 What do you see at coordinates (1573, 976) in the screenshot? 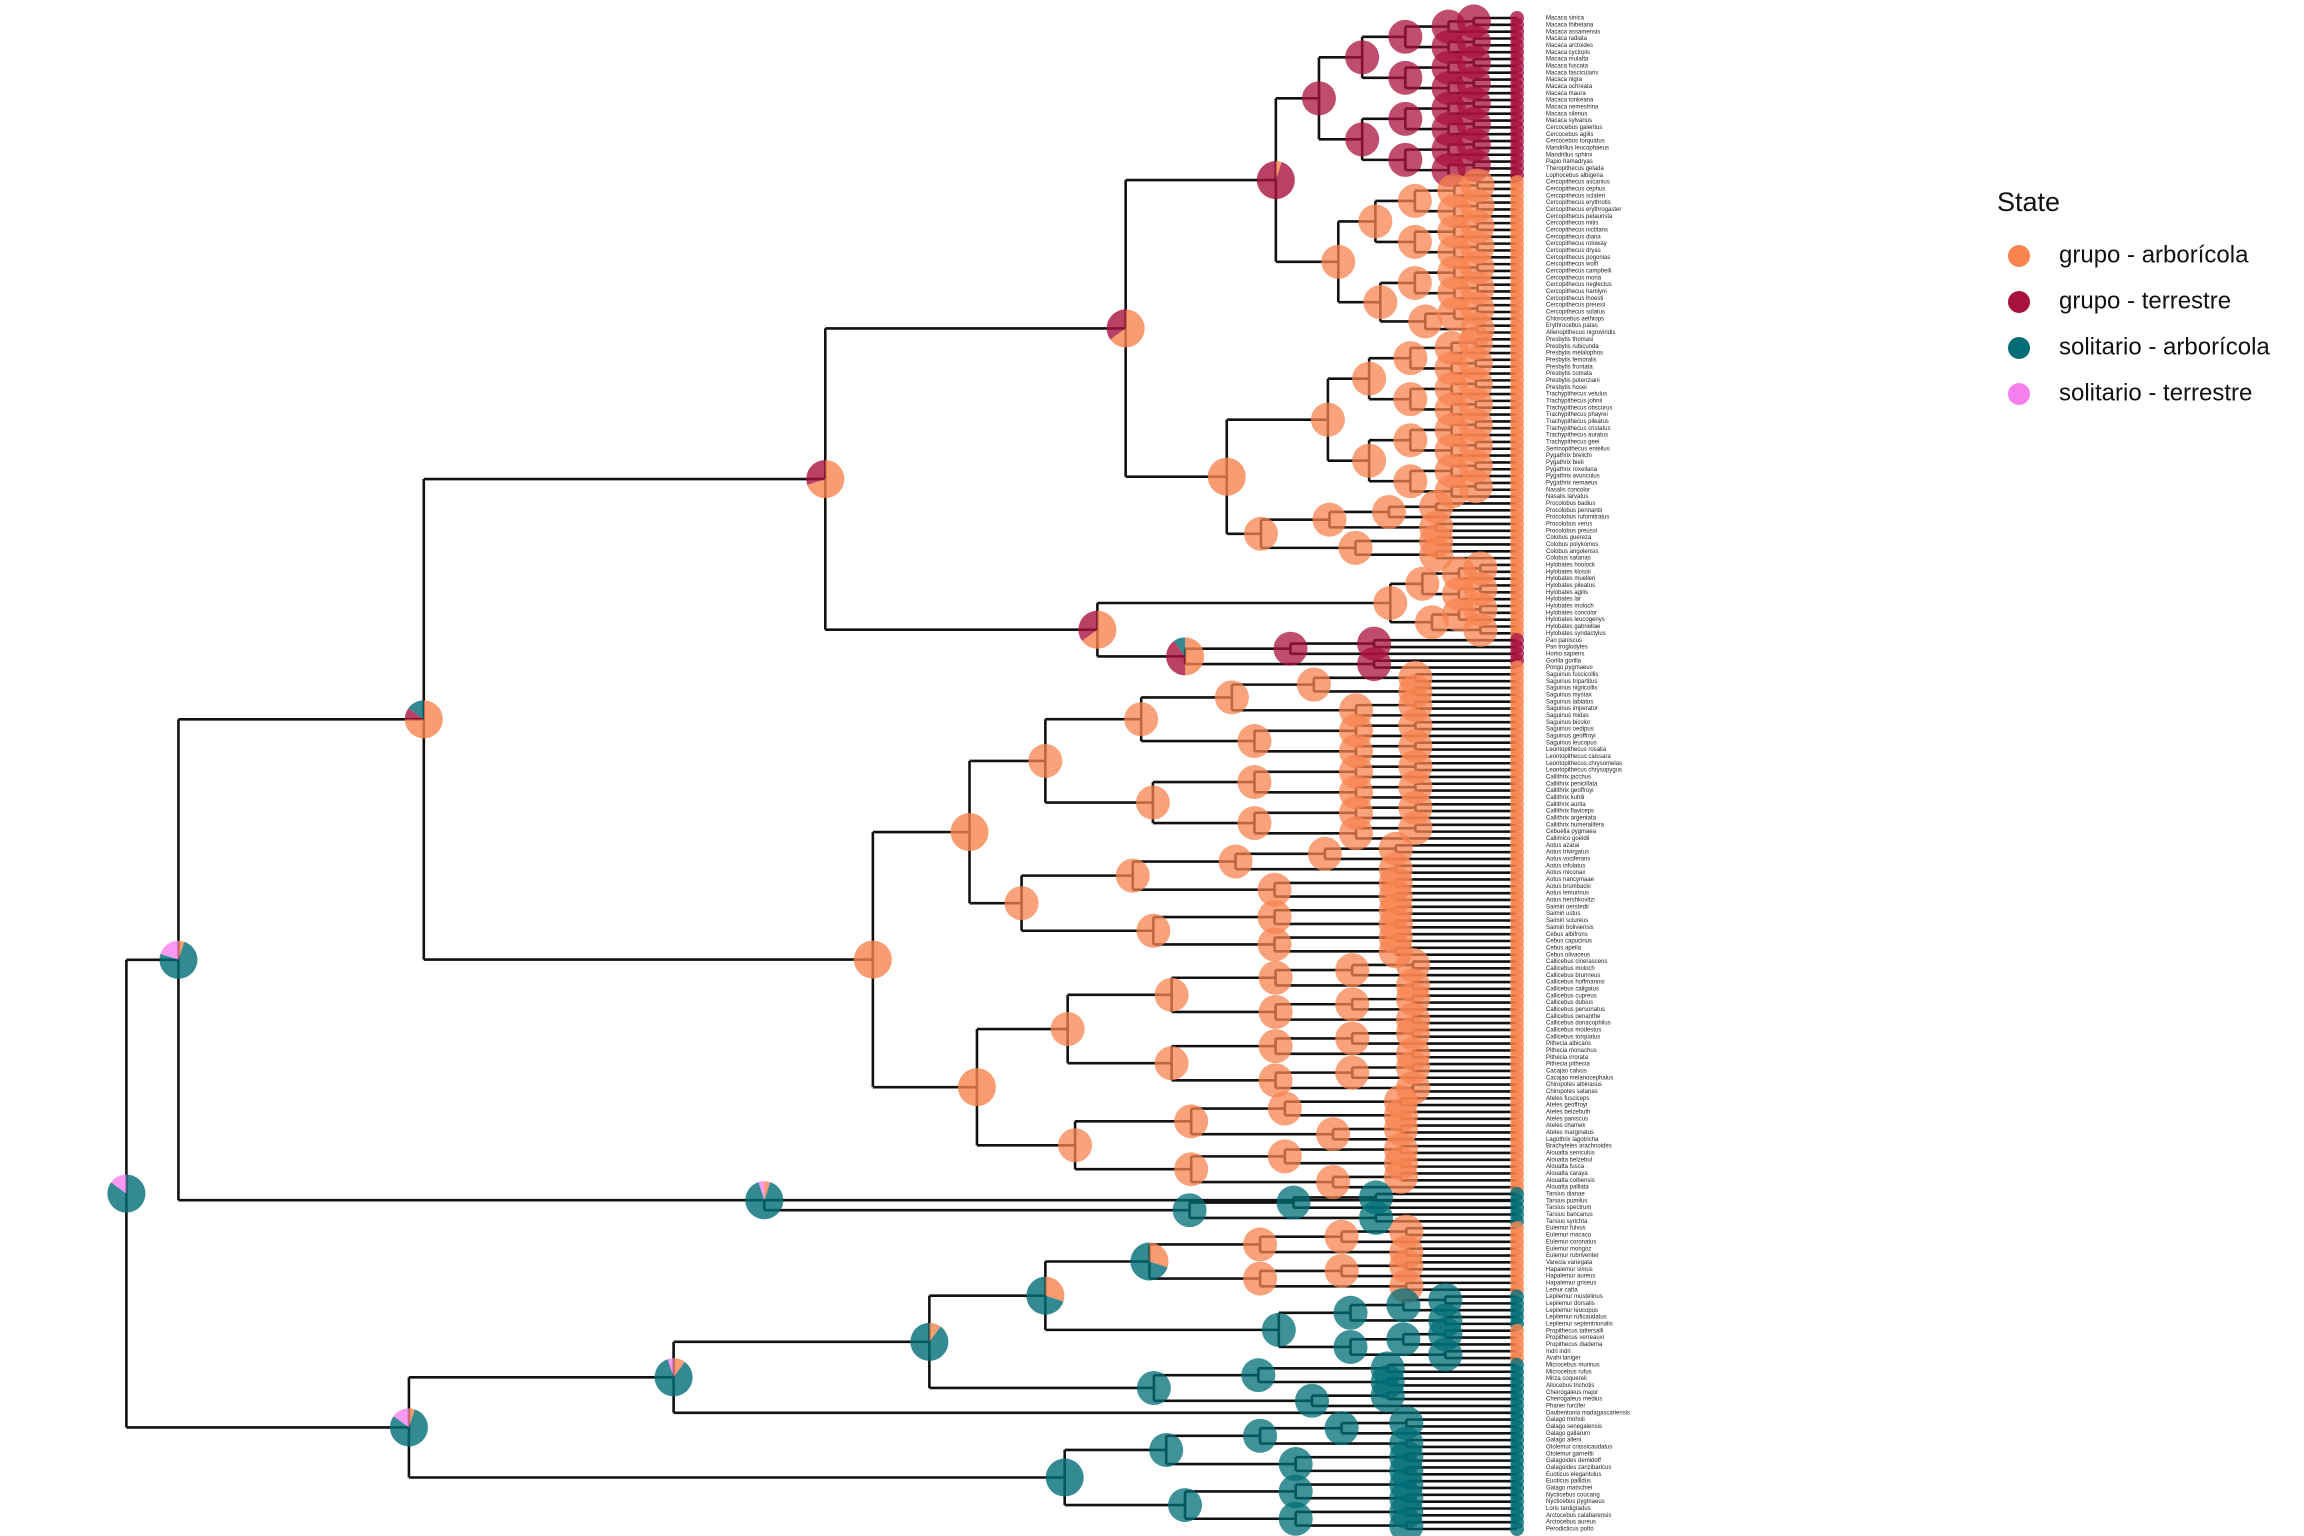
I see `tip-label: Callicebus brunneus` at bounding box center [1573, 976].